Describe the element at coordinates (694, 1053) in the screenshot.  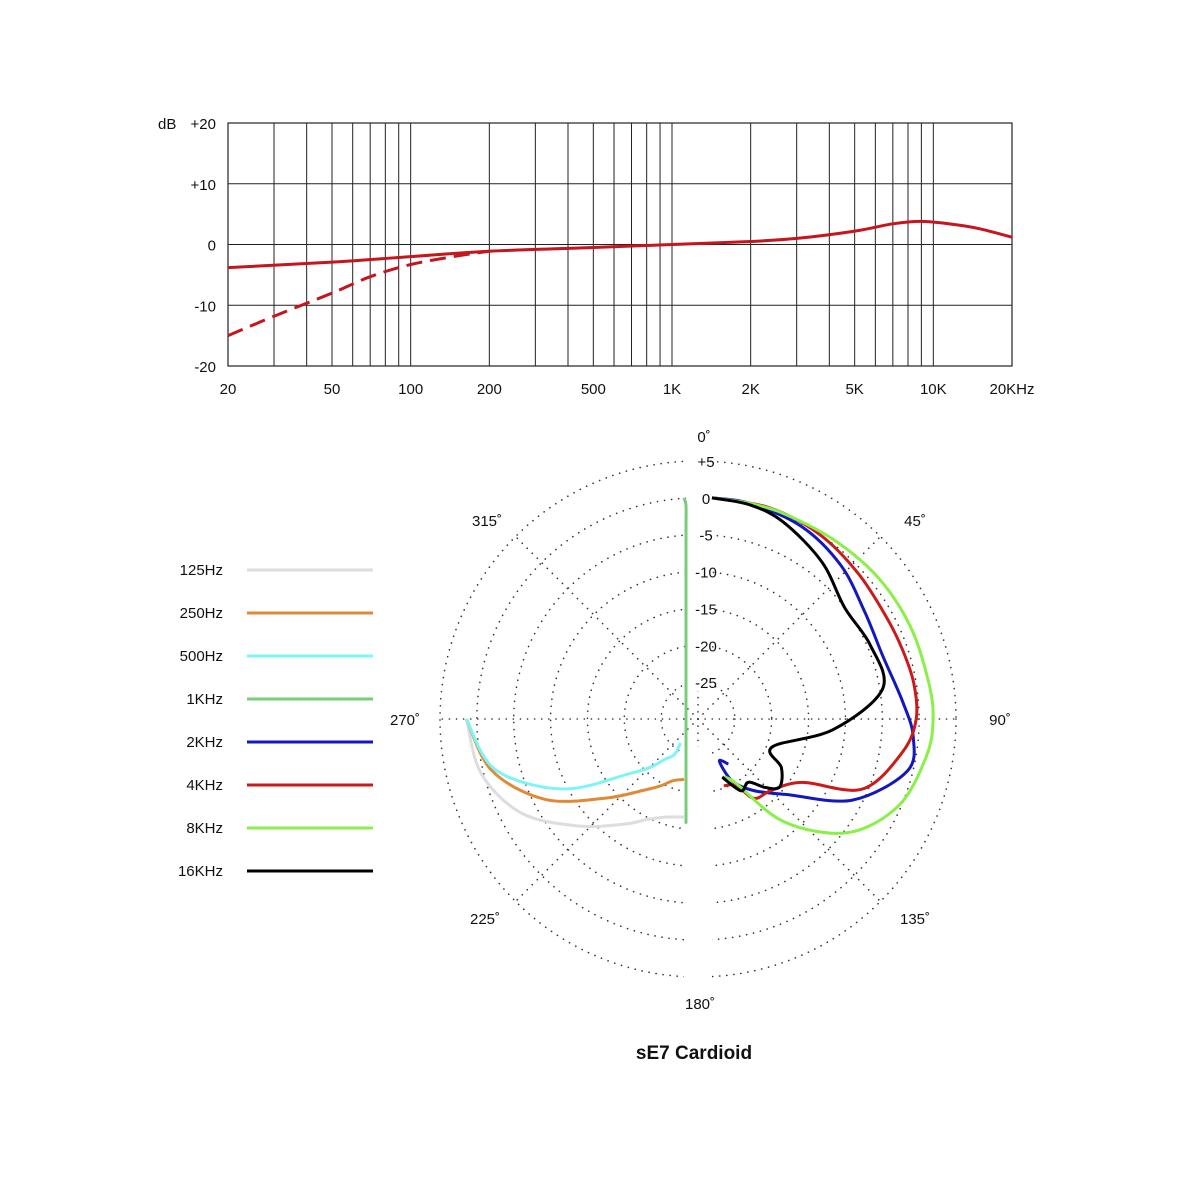
I see `chart-caption: sE7 Cardioid` at that location.